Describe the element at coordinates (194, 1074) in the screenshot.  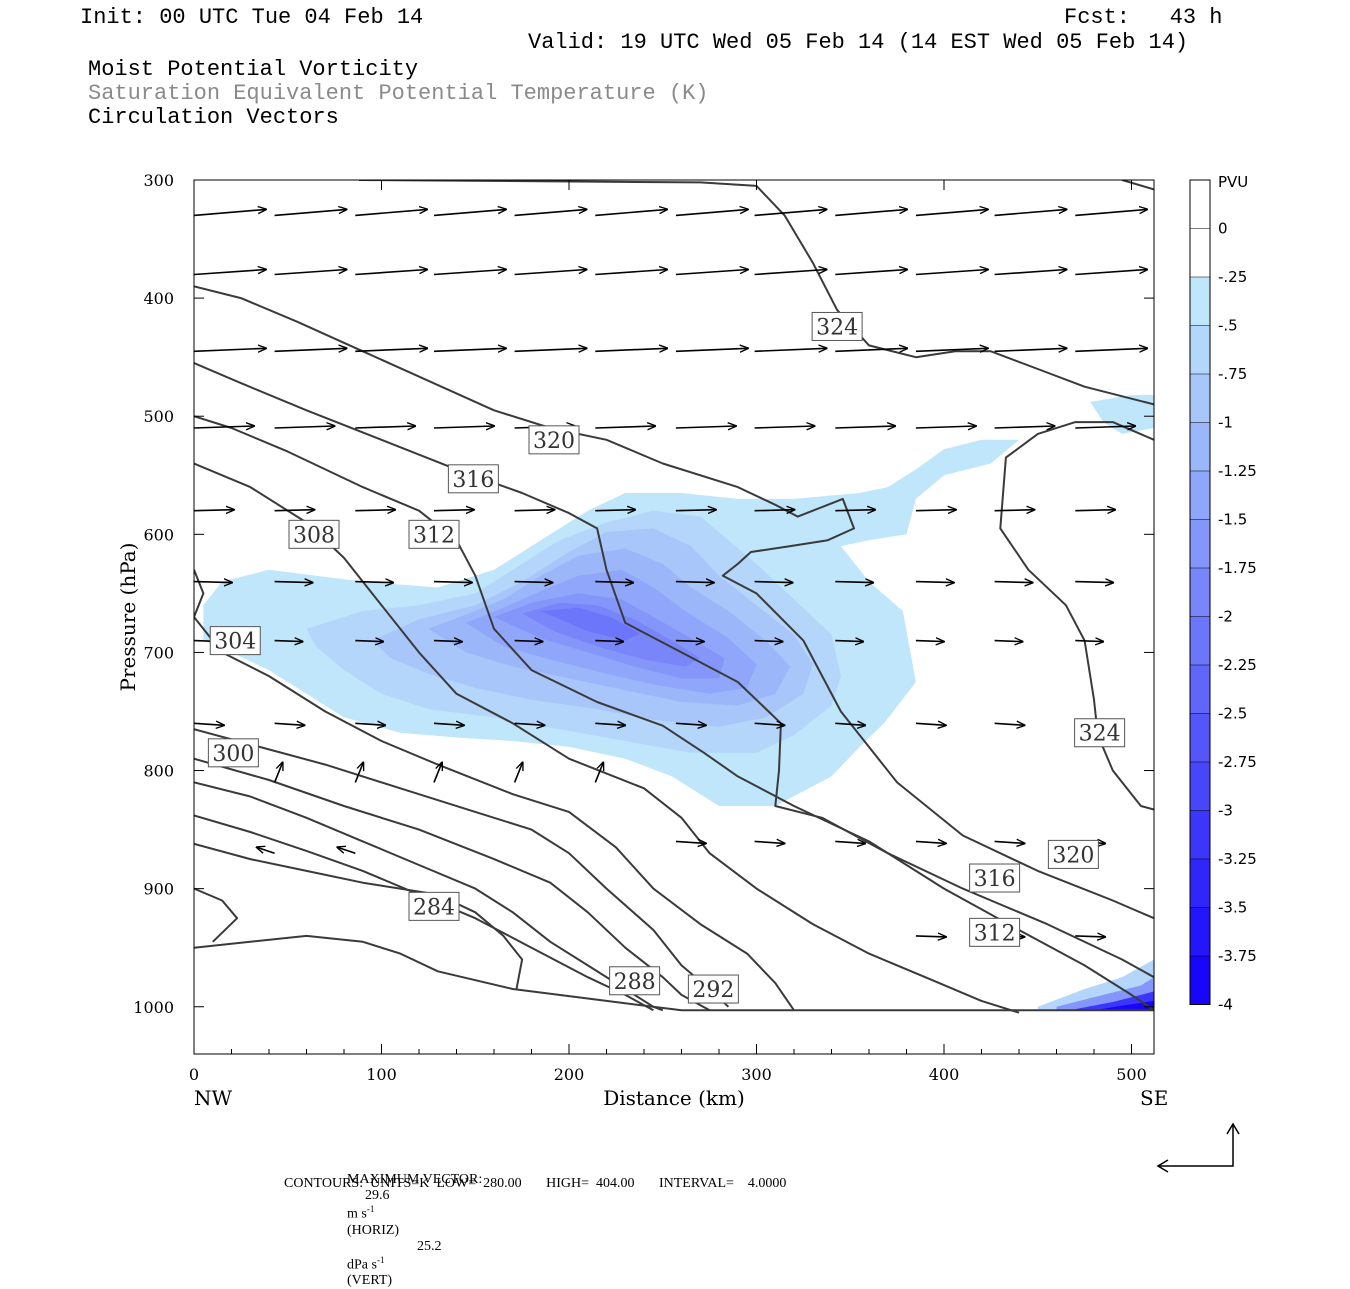
I see `x-tick-label-0: 0` at that location.